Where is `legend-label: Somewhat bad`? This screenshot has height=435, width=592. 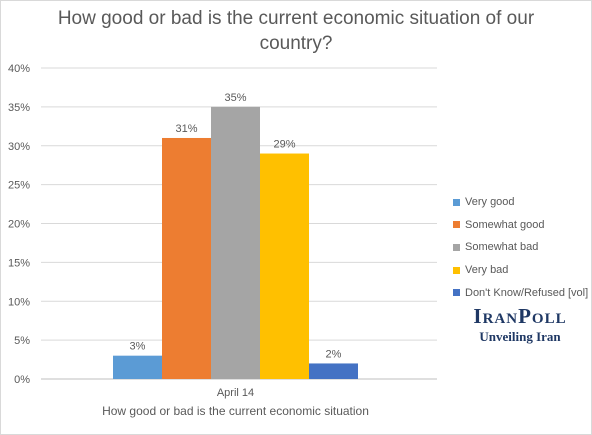 legend-label: Somewhat bad is located at coordinates (502, 247).